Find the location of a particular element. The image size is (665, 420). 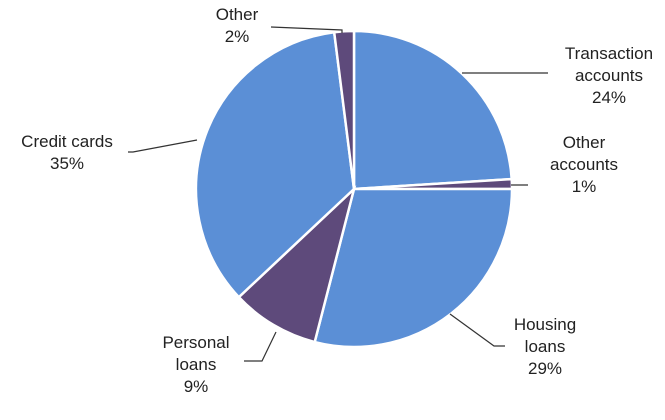

leader-line-housing-loans is located at coordinates (477, 330).